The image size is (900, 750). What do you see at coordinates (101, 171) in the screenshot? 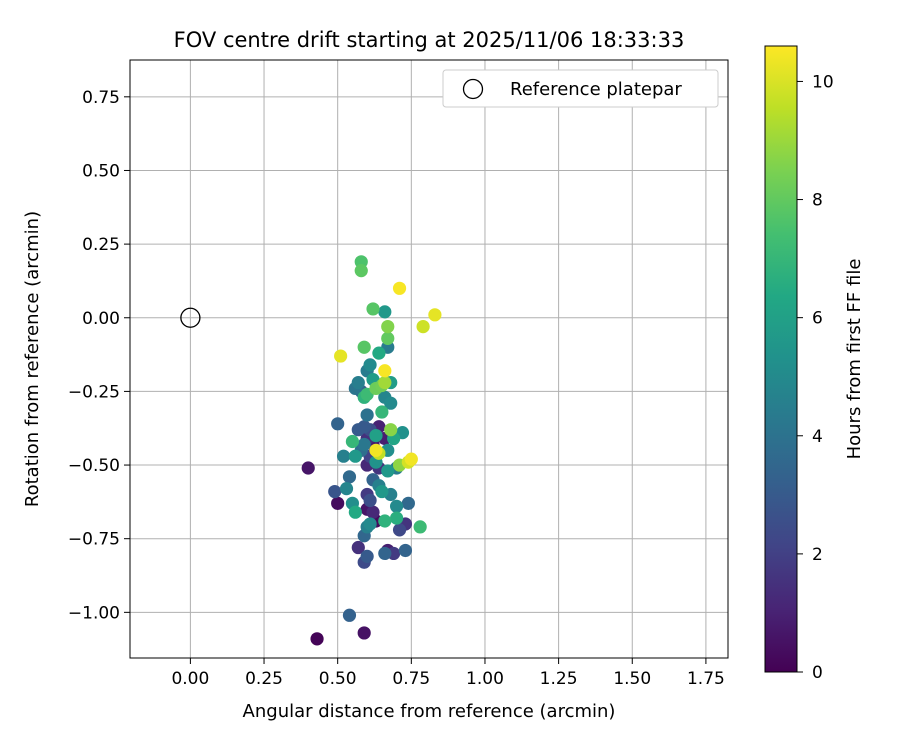
I see `y-tick-label: 0.50` at bounding box center [101, 171].